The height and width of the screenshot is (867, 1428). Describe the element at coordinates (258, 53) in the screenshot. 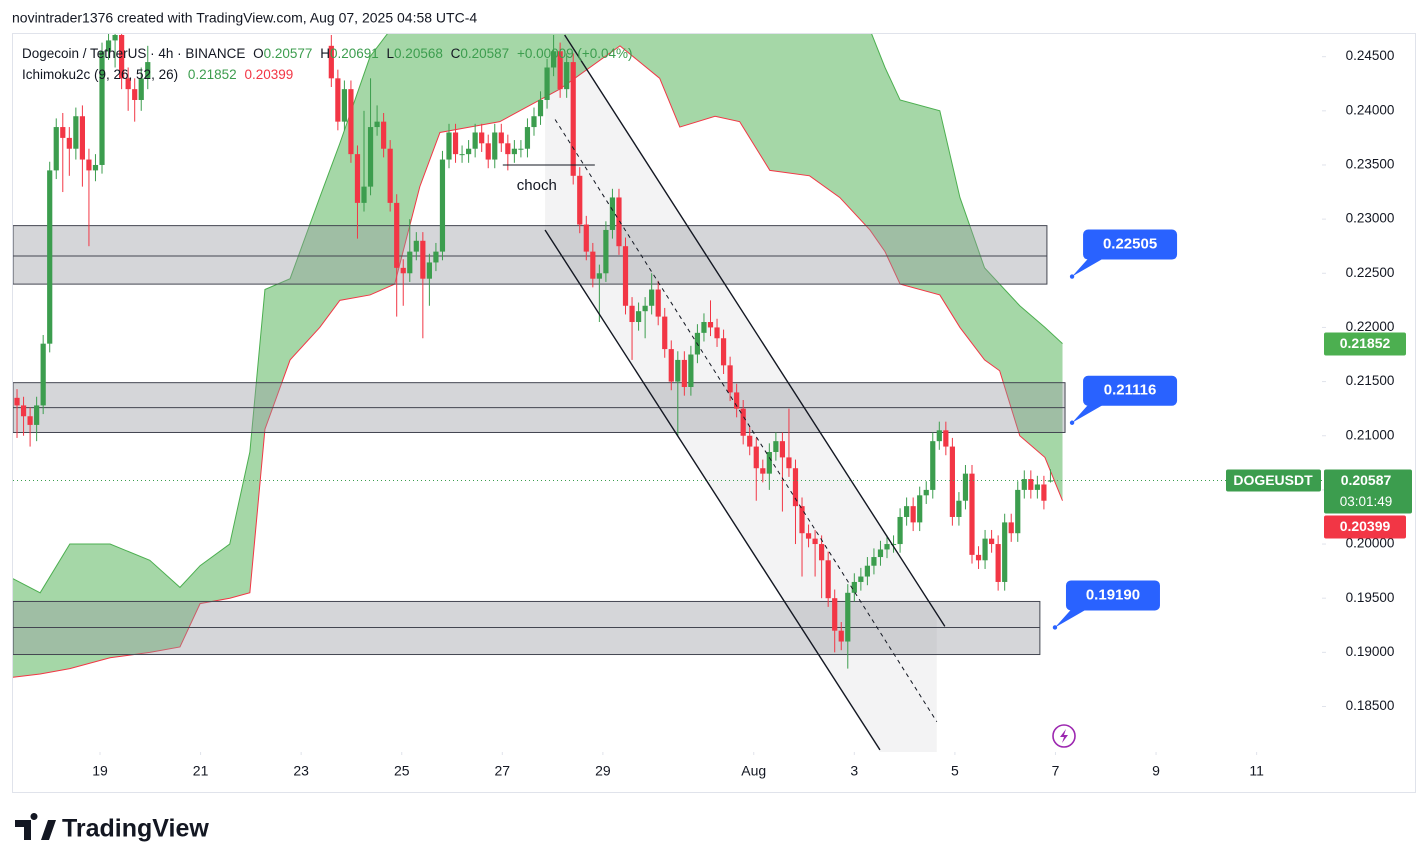

I see `ohlc-prefix: O` at that location.